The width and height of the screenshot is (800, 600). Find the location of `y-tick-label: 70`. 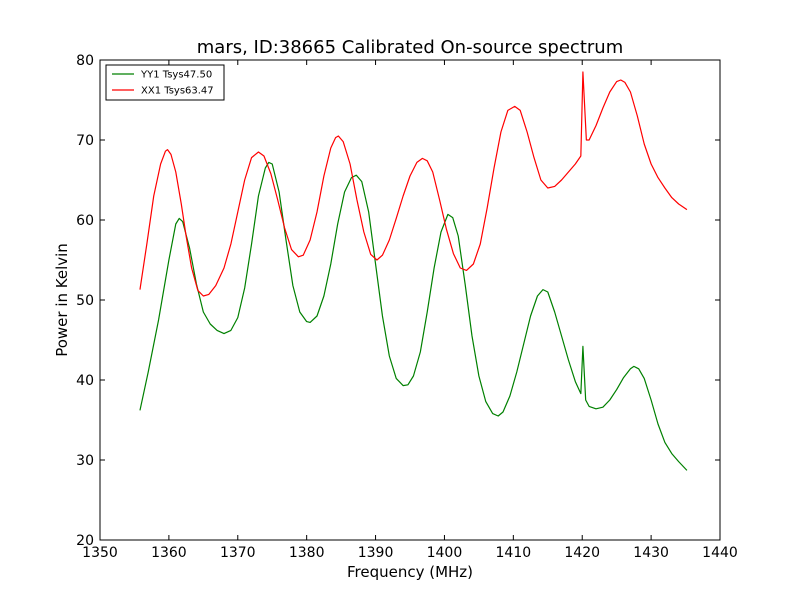

y-tick-label: 70 is located at coordinates (85, 141).